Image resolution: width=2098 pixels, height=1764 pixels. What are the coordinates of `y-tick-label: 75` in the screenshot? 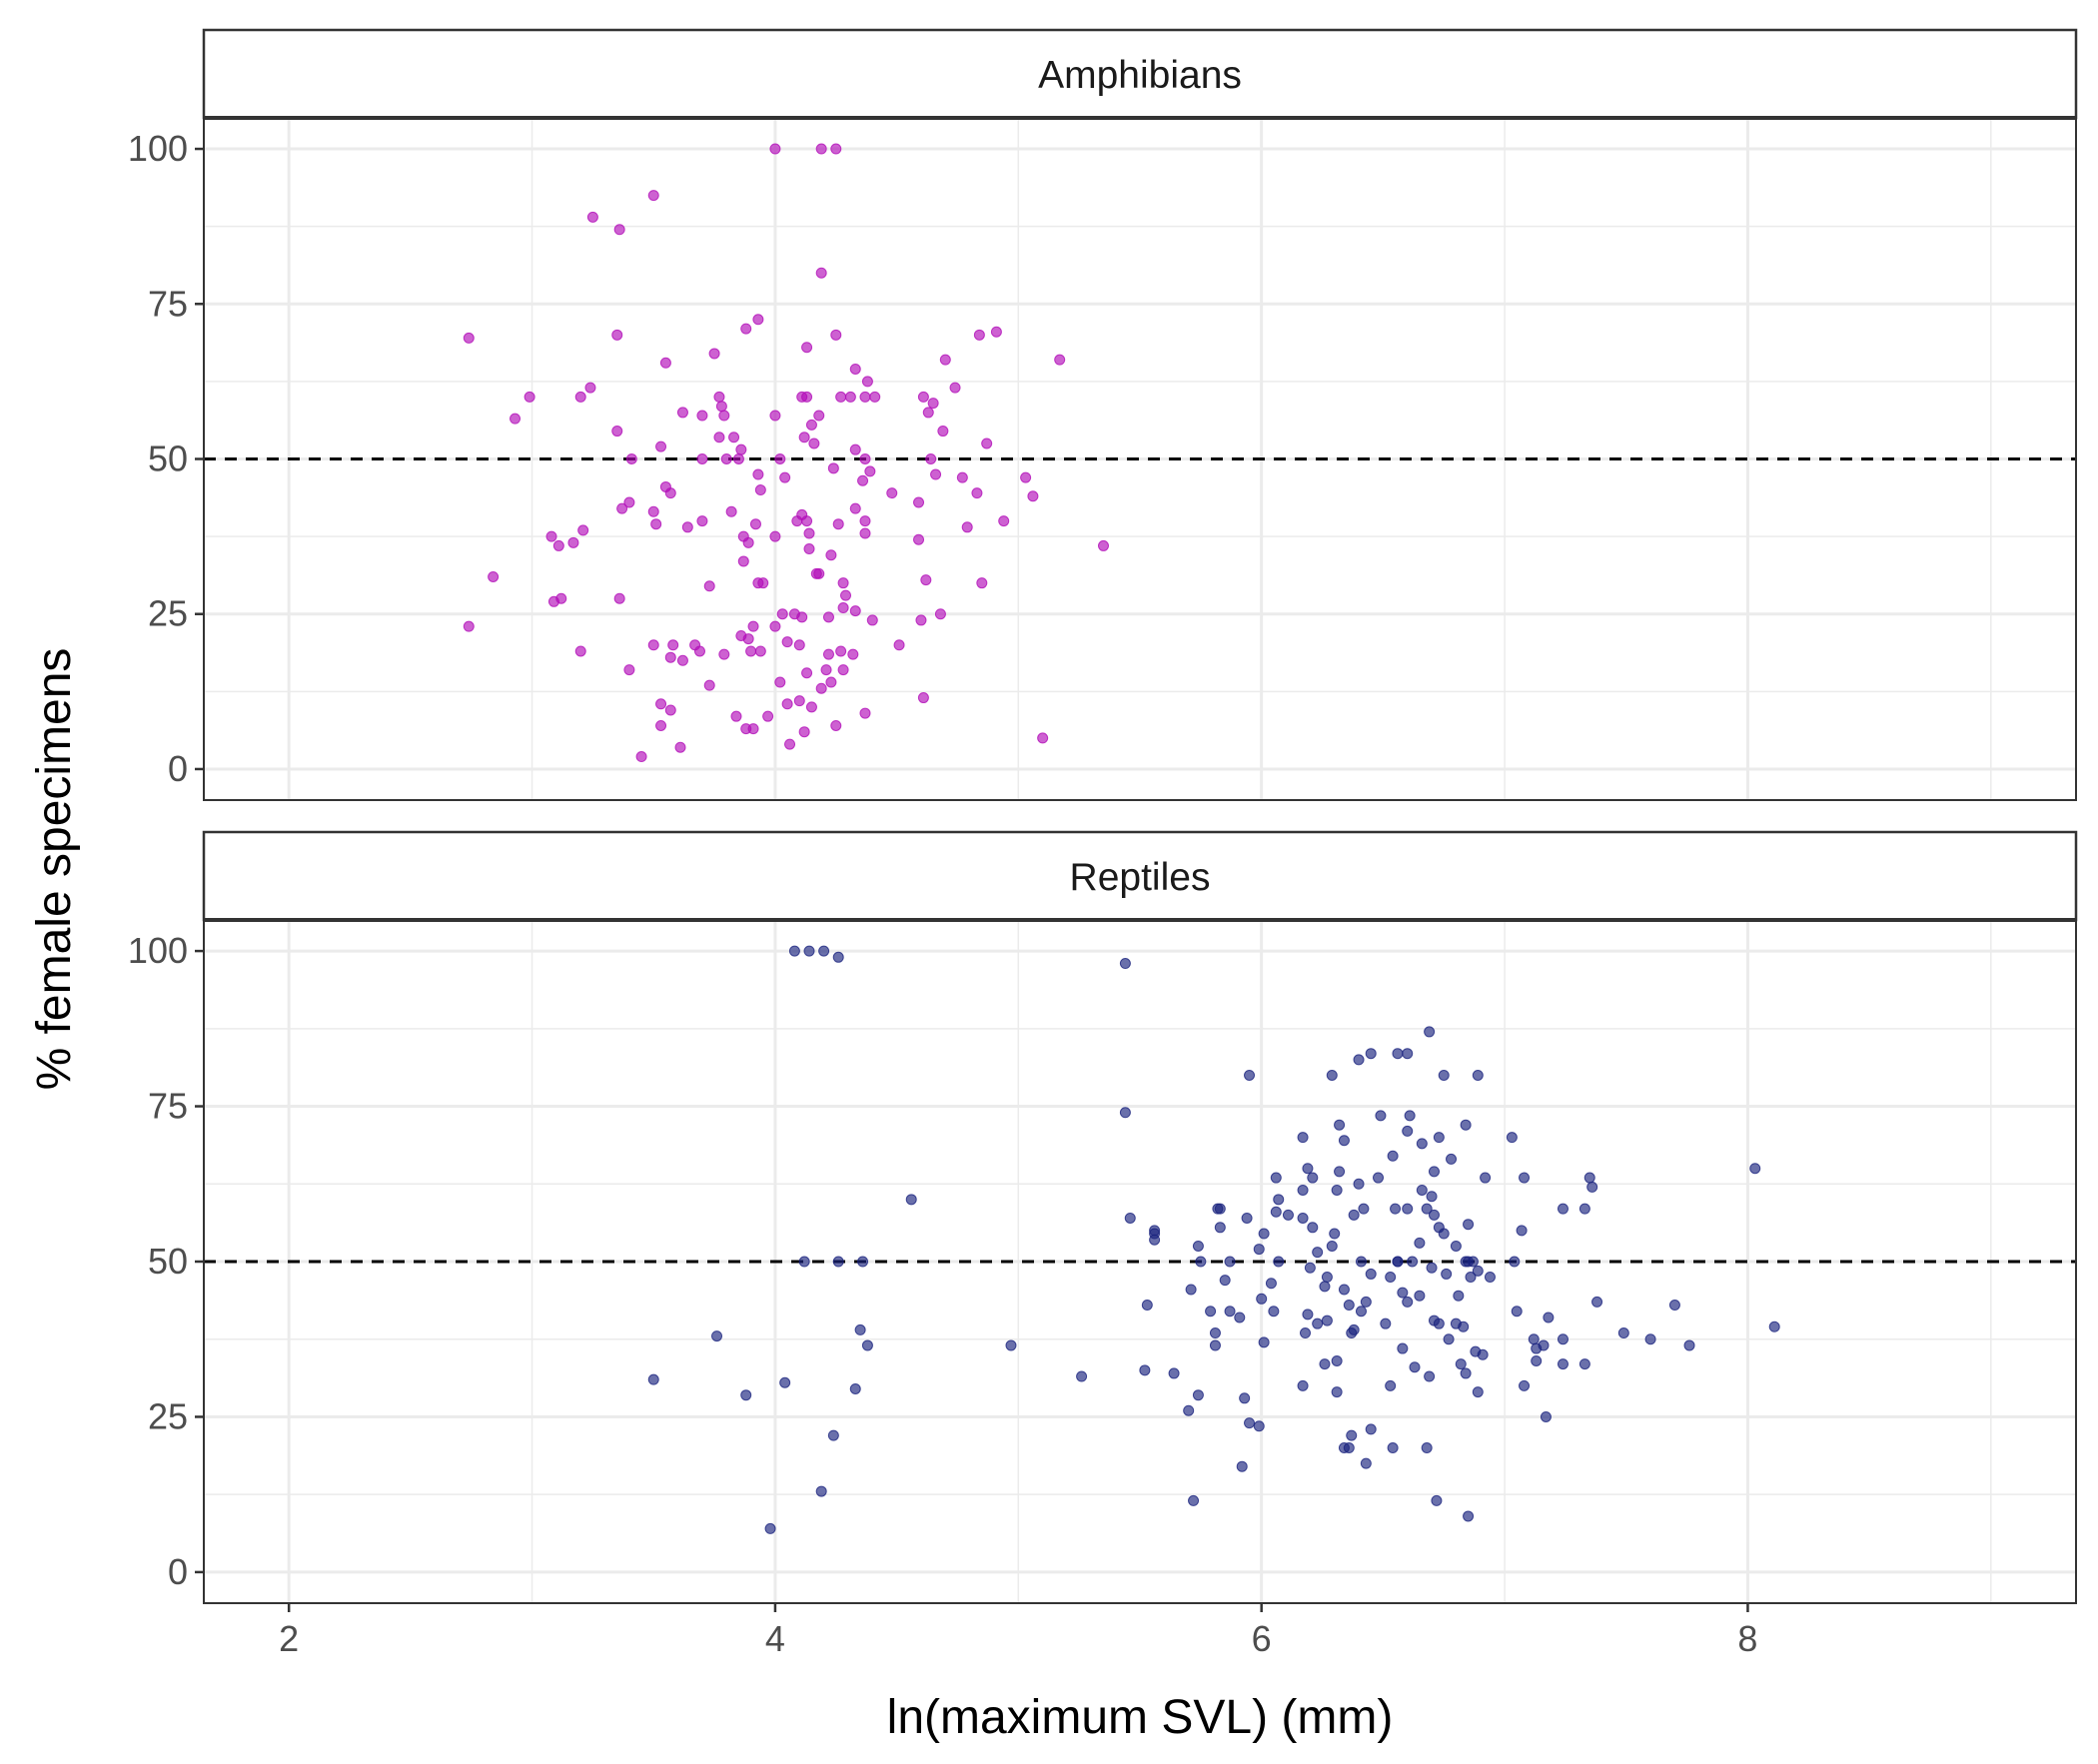 It's located at (168, 303).